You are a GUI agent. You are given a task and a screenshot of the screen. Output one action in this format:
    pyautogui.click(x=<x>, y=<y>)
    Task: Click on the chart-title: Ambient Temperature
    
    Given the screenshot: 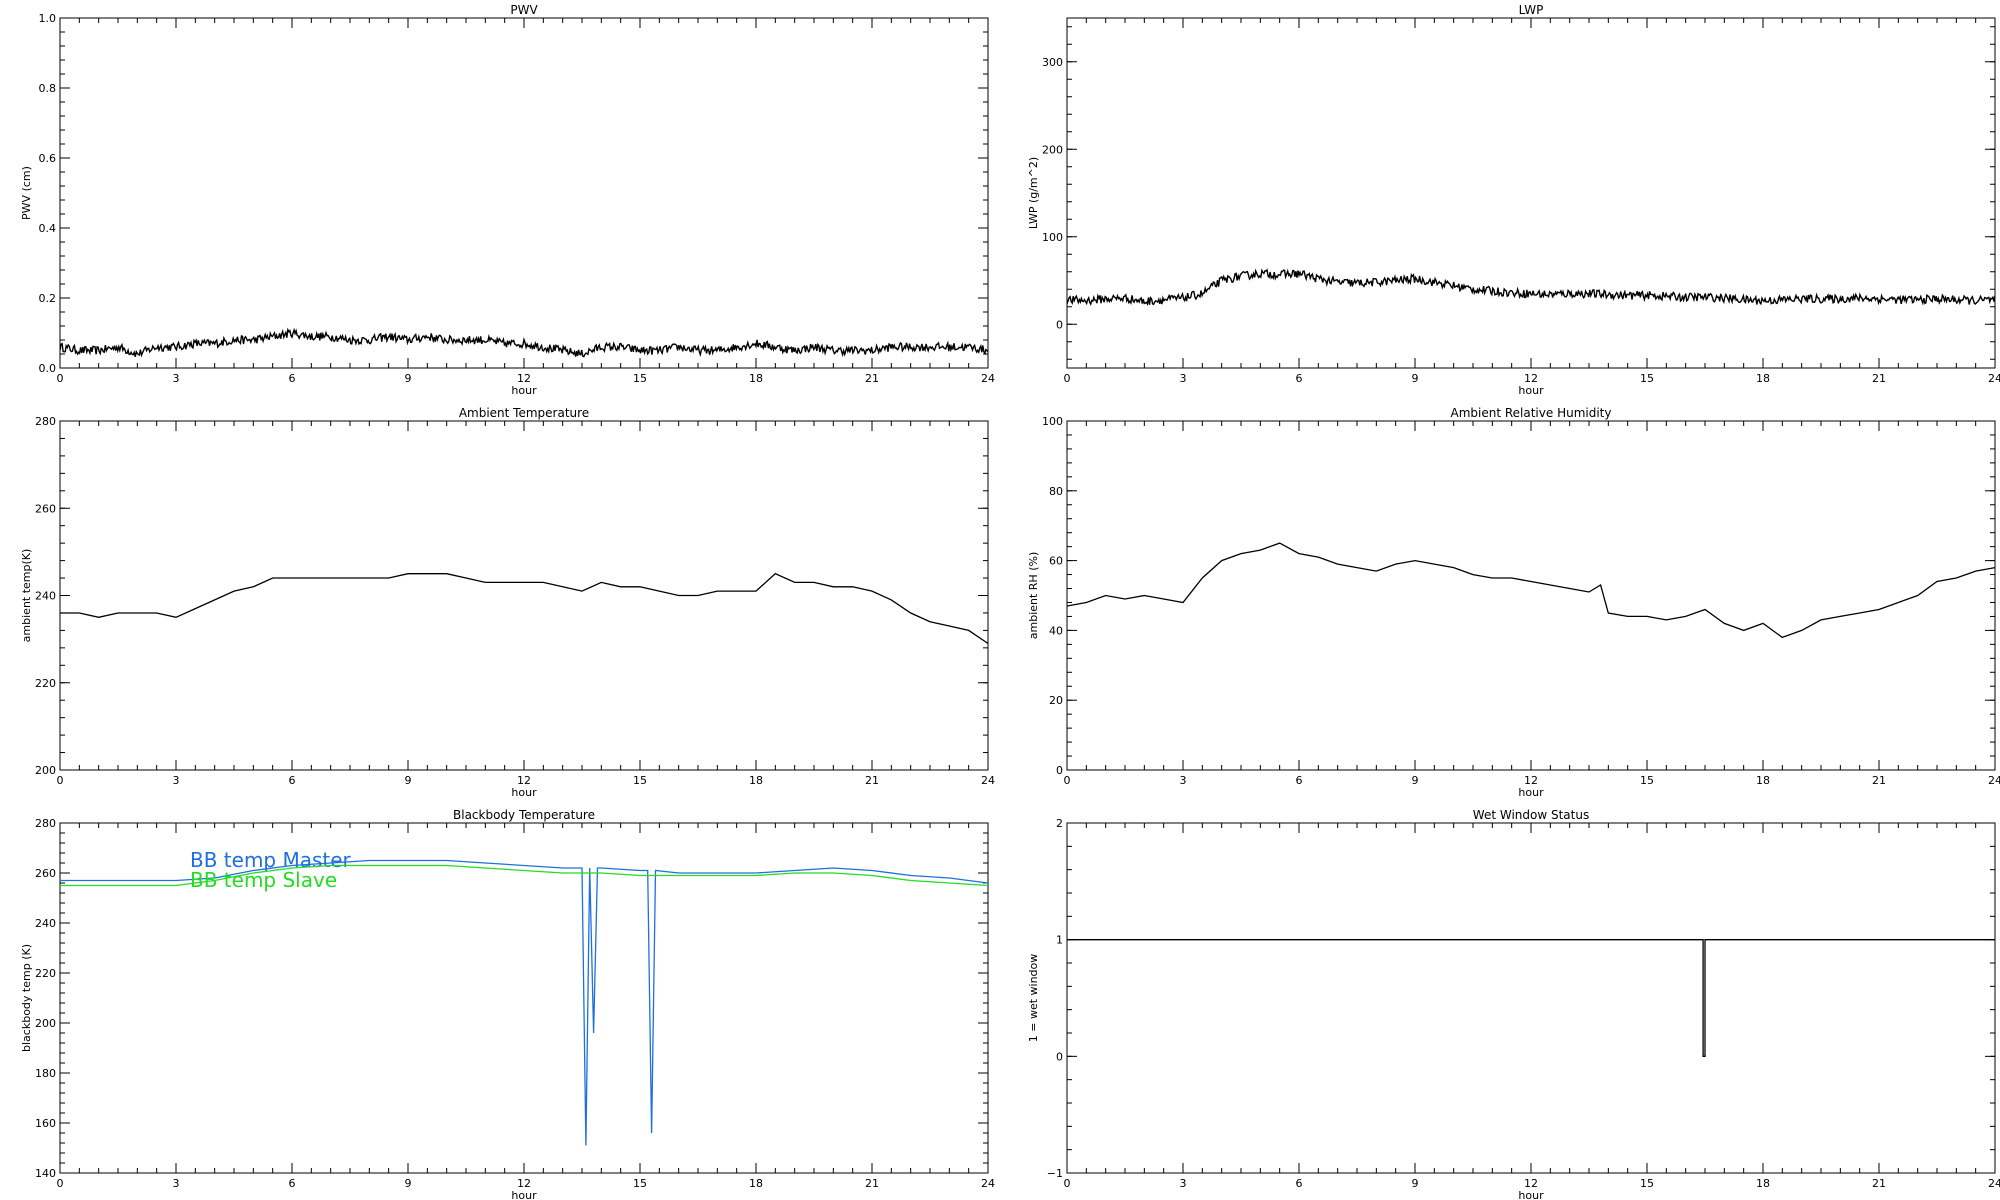 What is the action you would take?
    pyautogui.click(x=524, y=413)
    